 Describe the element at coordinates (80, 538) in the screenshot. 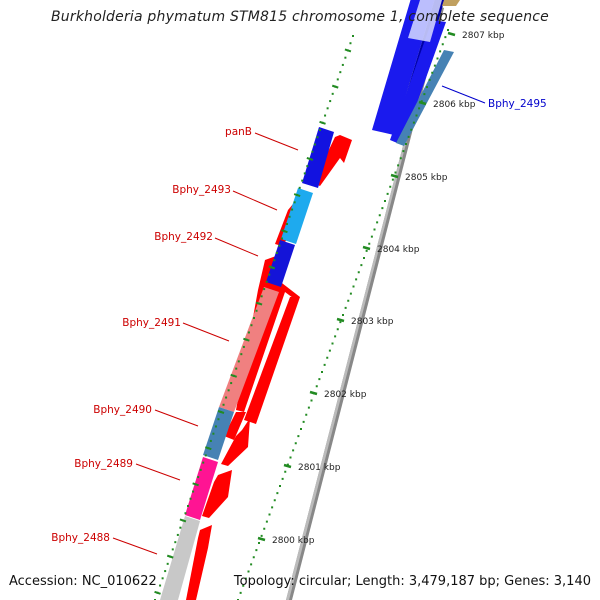

I see `gene-label: Bphy_2488` at that location.